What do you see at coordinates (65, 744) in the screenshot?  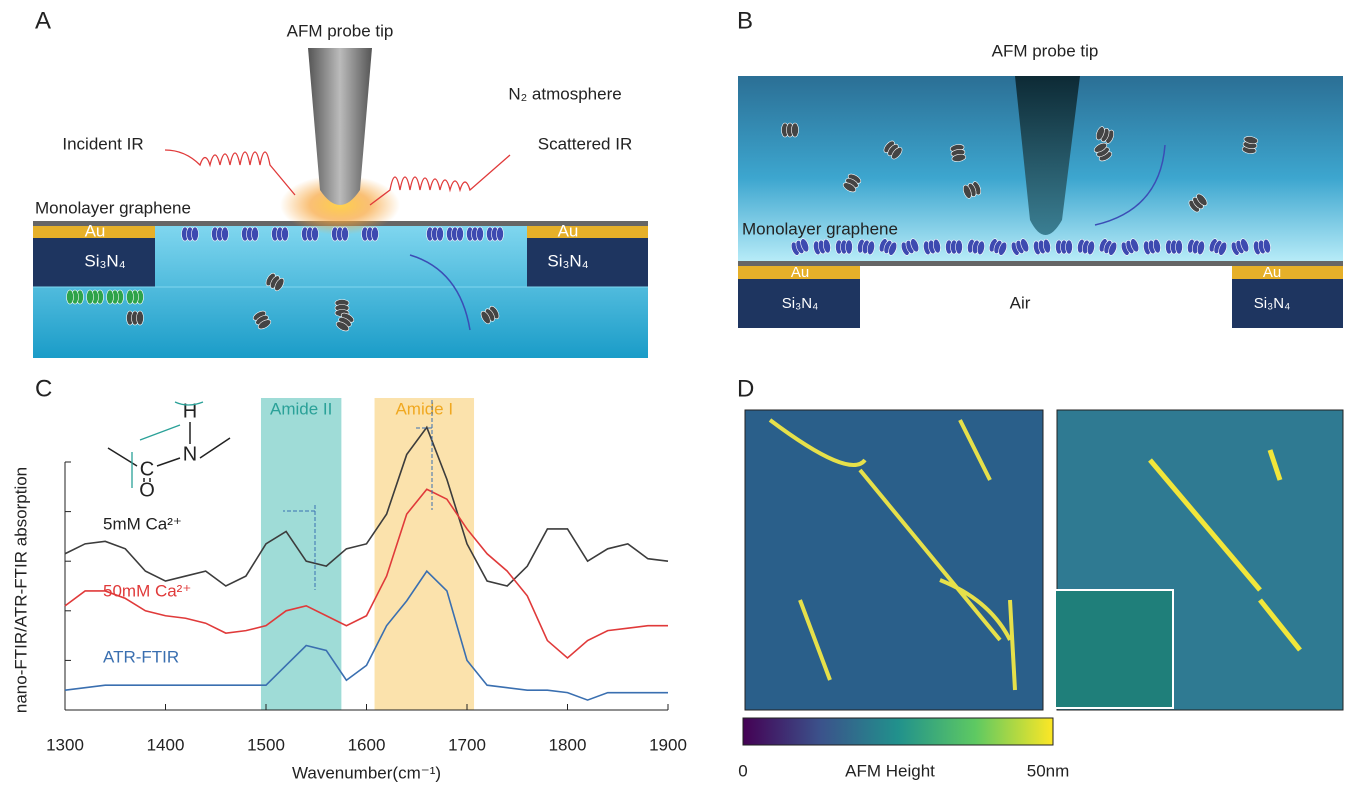 I see `x-tick-label: 1300` at bounding box center [65, 744].